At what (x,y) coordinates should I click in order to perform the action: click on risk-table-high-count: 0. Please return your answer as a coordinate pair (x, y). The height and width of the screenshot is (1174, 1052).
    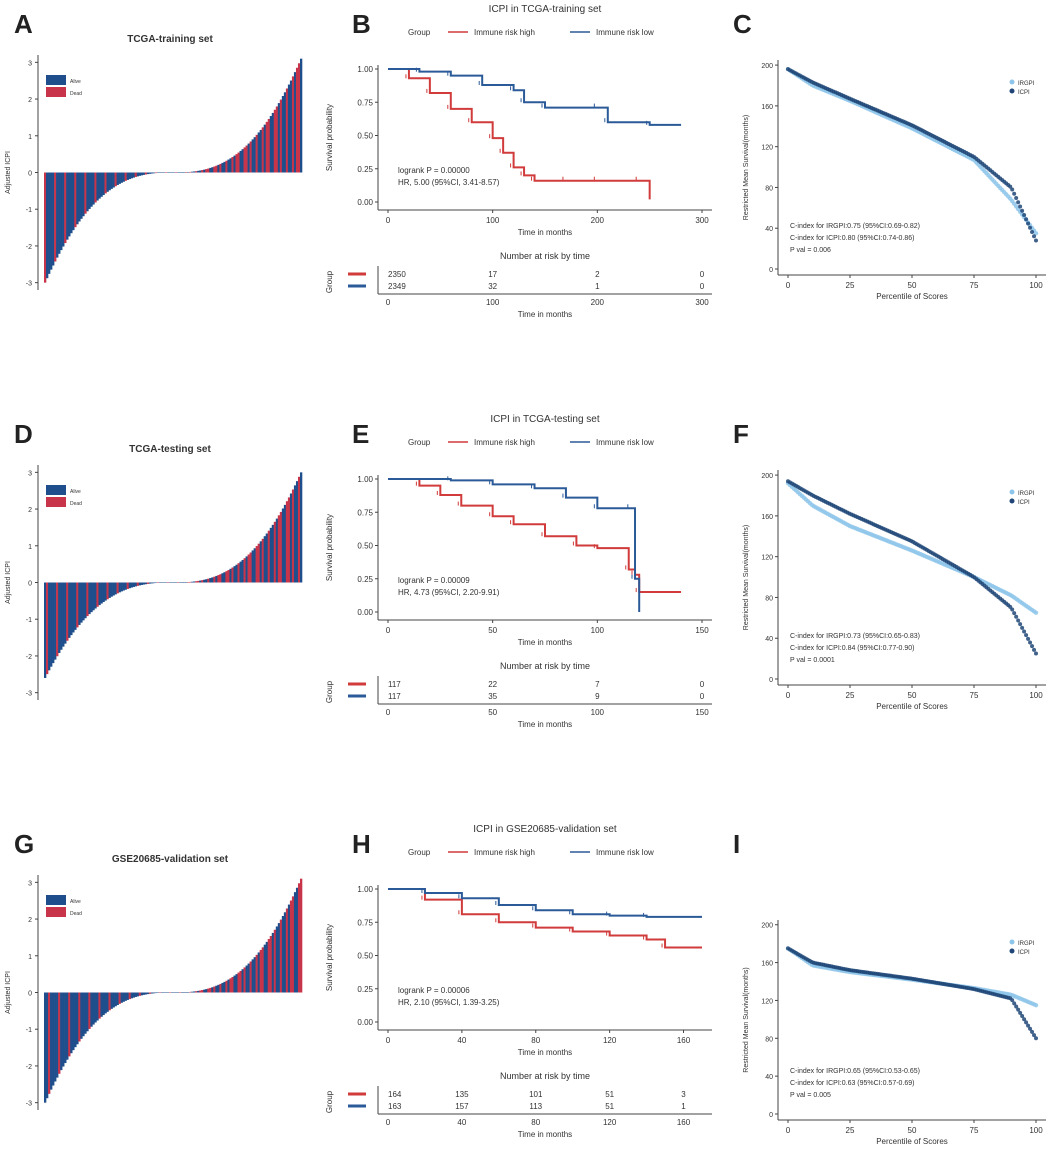
    Looking at the image, I should click on (702, 684).